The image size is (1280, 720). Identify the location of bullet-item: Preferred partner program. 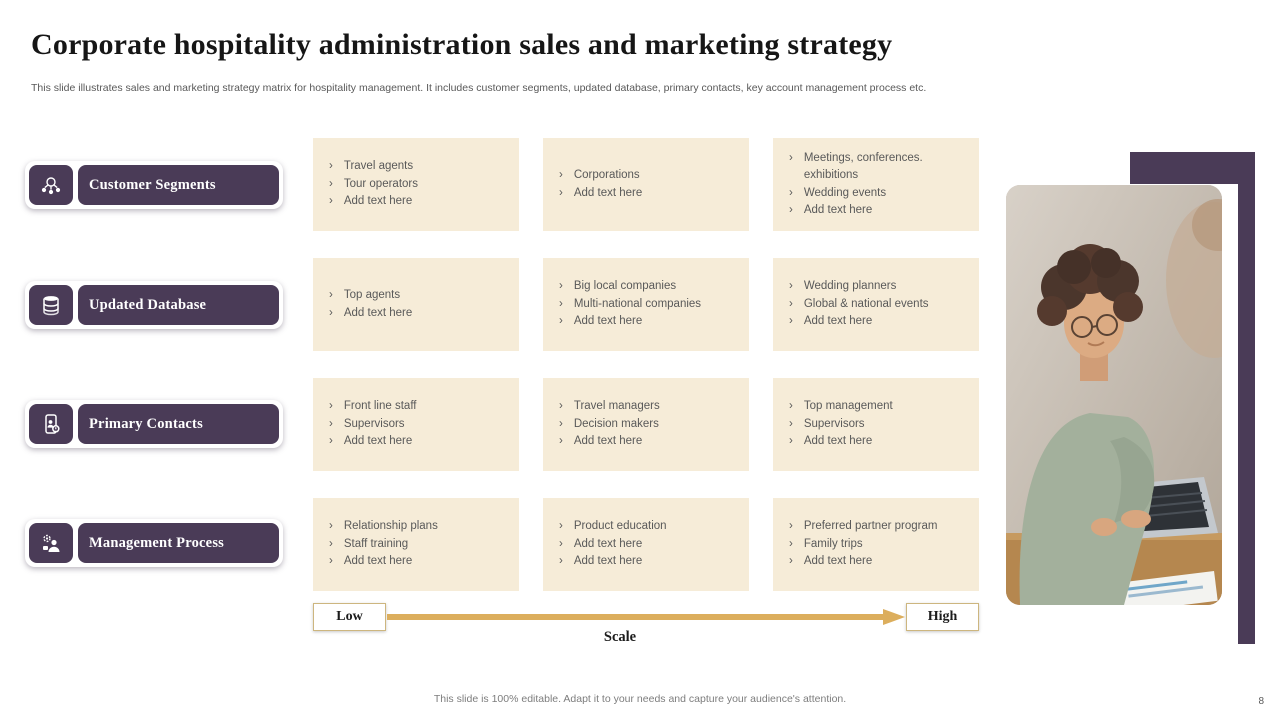
(876, 527).